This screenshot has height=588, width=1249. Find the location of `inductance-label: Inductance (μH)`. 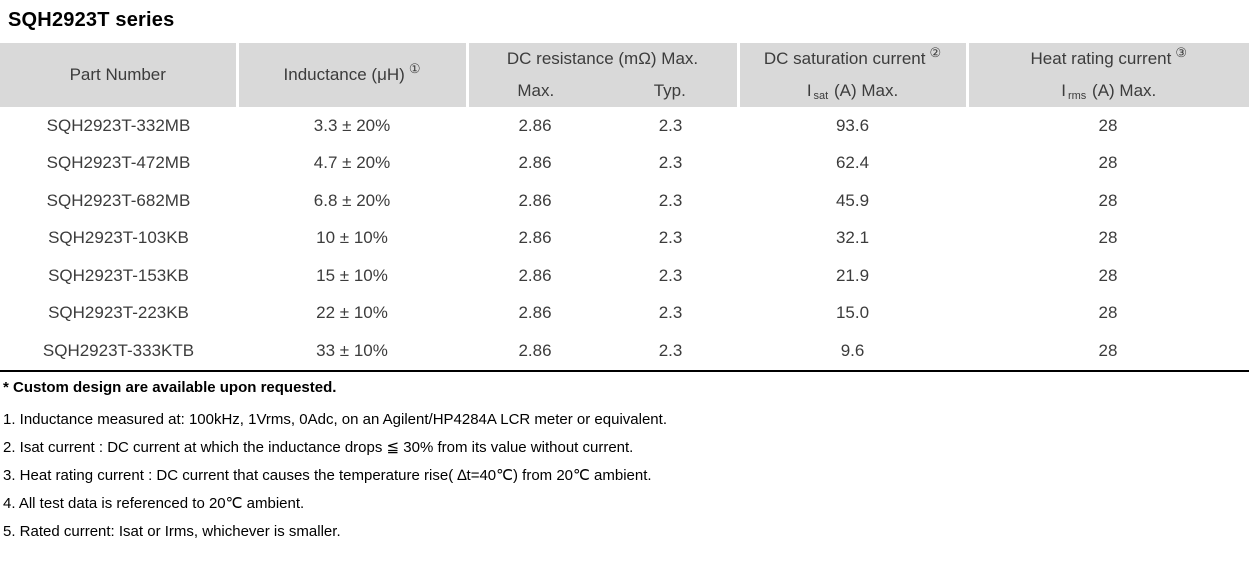

inductance-label: Inductance (μH) is located at coordinates (344, 74).